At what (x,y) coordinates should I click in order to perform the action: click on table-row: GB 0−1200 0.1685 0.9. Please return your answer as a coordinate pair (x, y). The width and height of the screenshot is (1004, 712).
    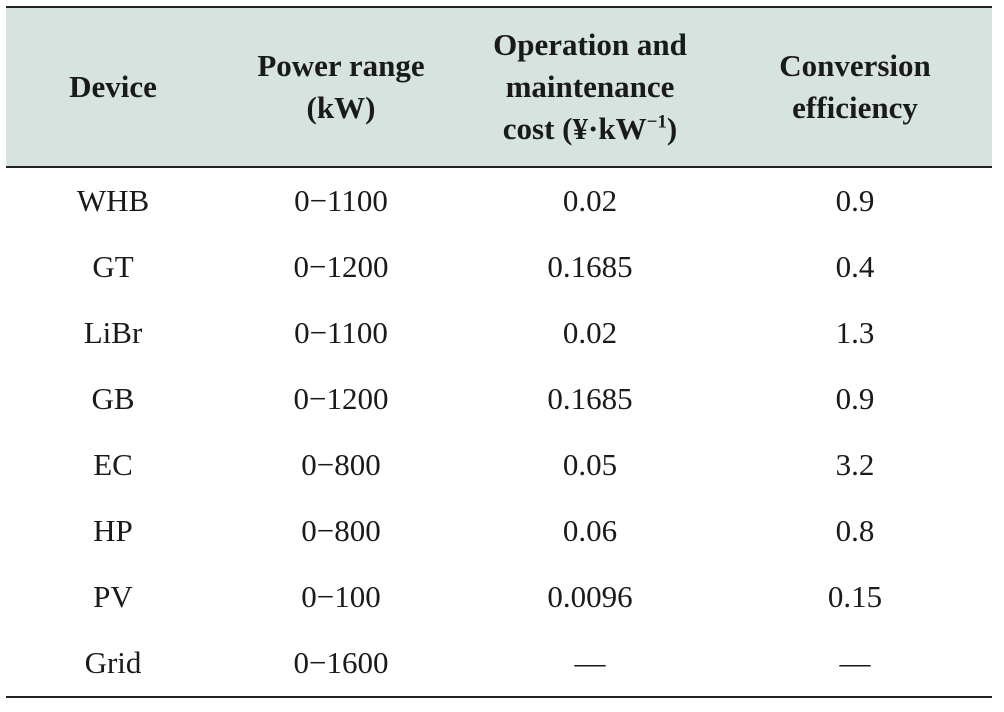
    Looking at the image, I should click on (499, 399).